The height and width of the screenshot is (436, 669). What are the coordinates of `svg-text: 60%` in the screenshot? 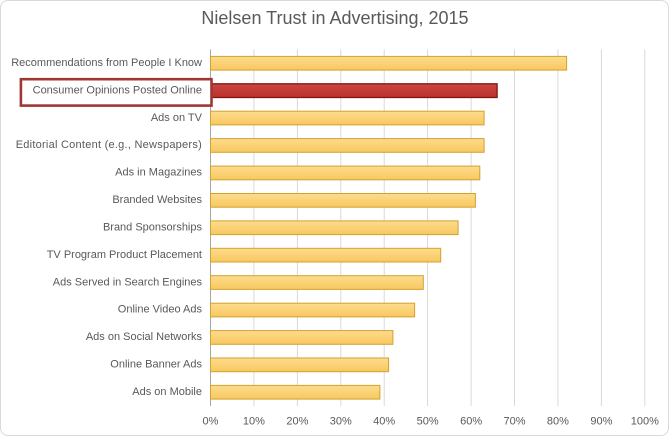 It's located at (471, 422).